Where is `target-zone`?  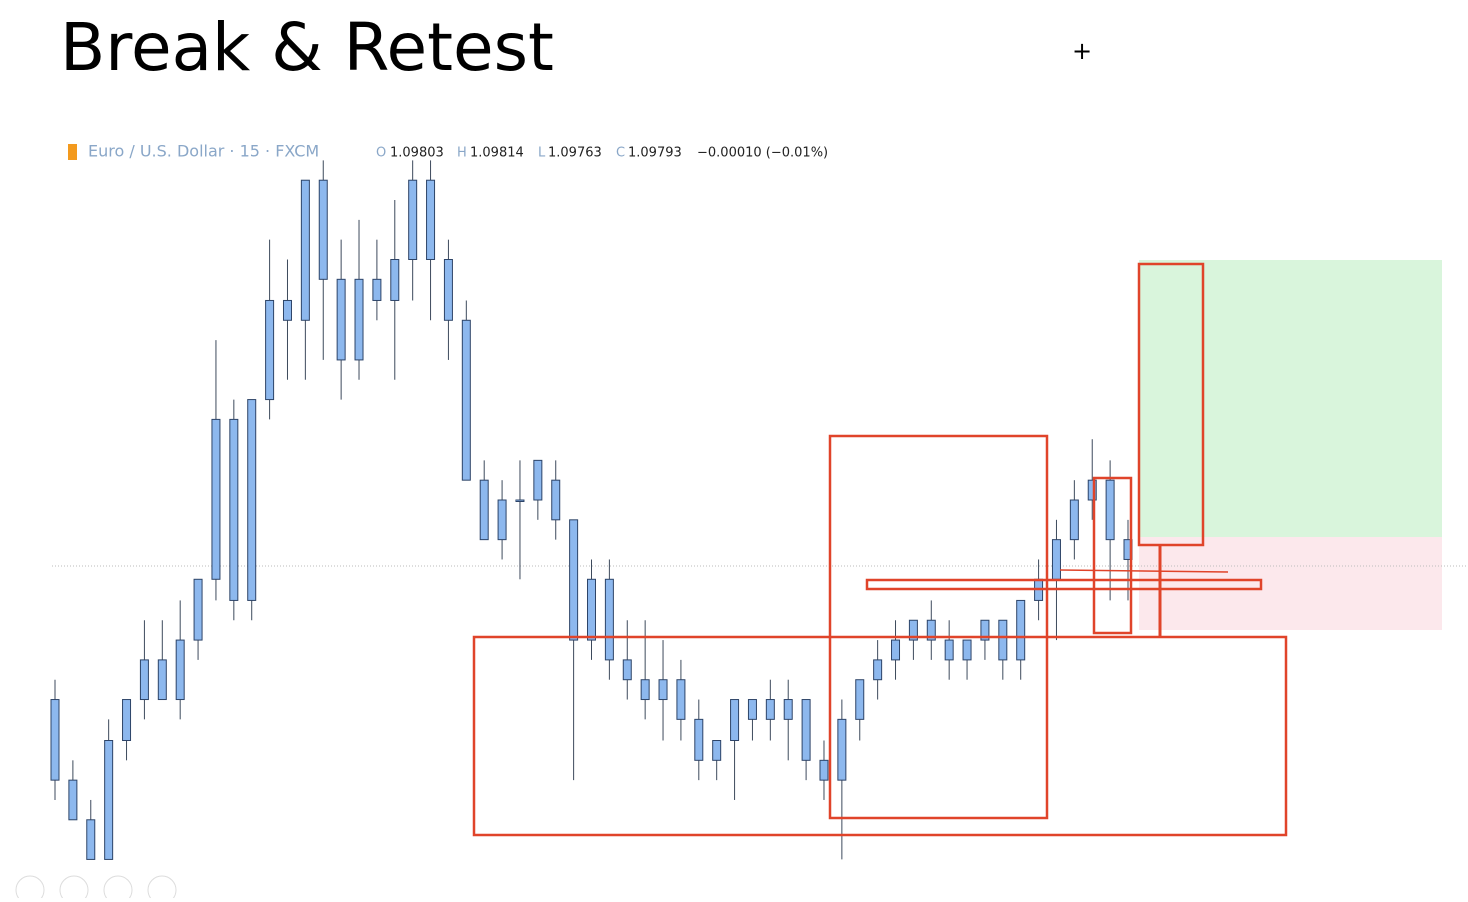
target-zone is located at coordinates (1290, 398).